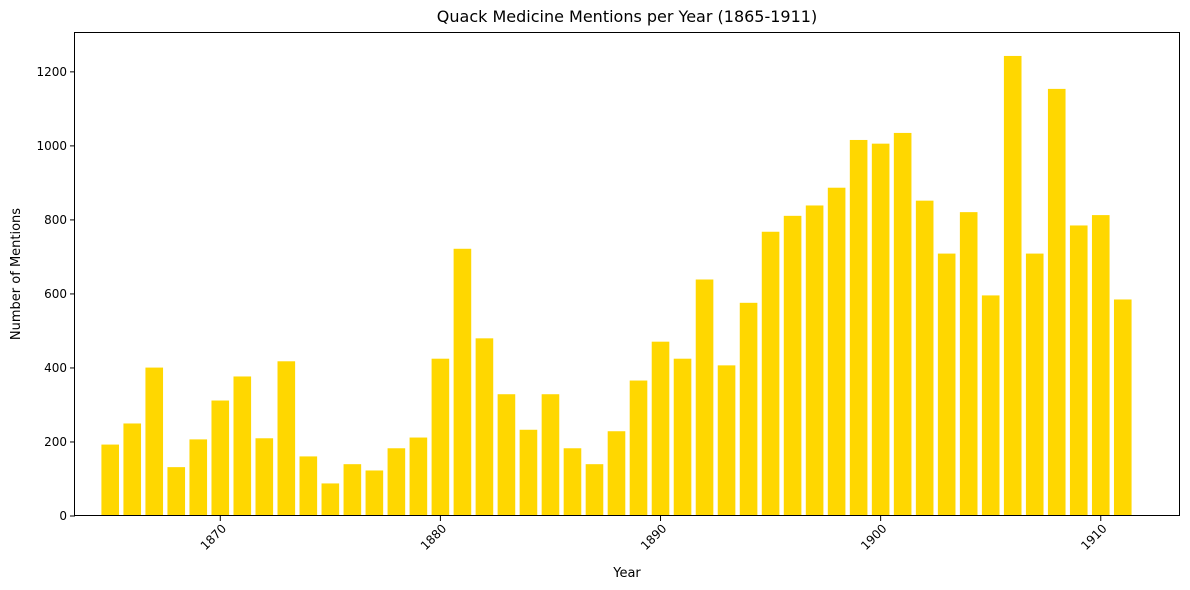 The height and width of the screenshot is (590, 1190). What do you see at coordinates (1078, 370) in the screenshot?
I see `bar-1909` at bounding box center [1078, 370].